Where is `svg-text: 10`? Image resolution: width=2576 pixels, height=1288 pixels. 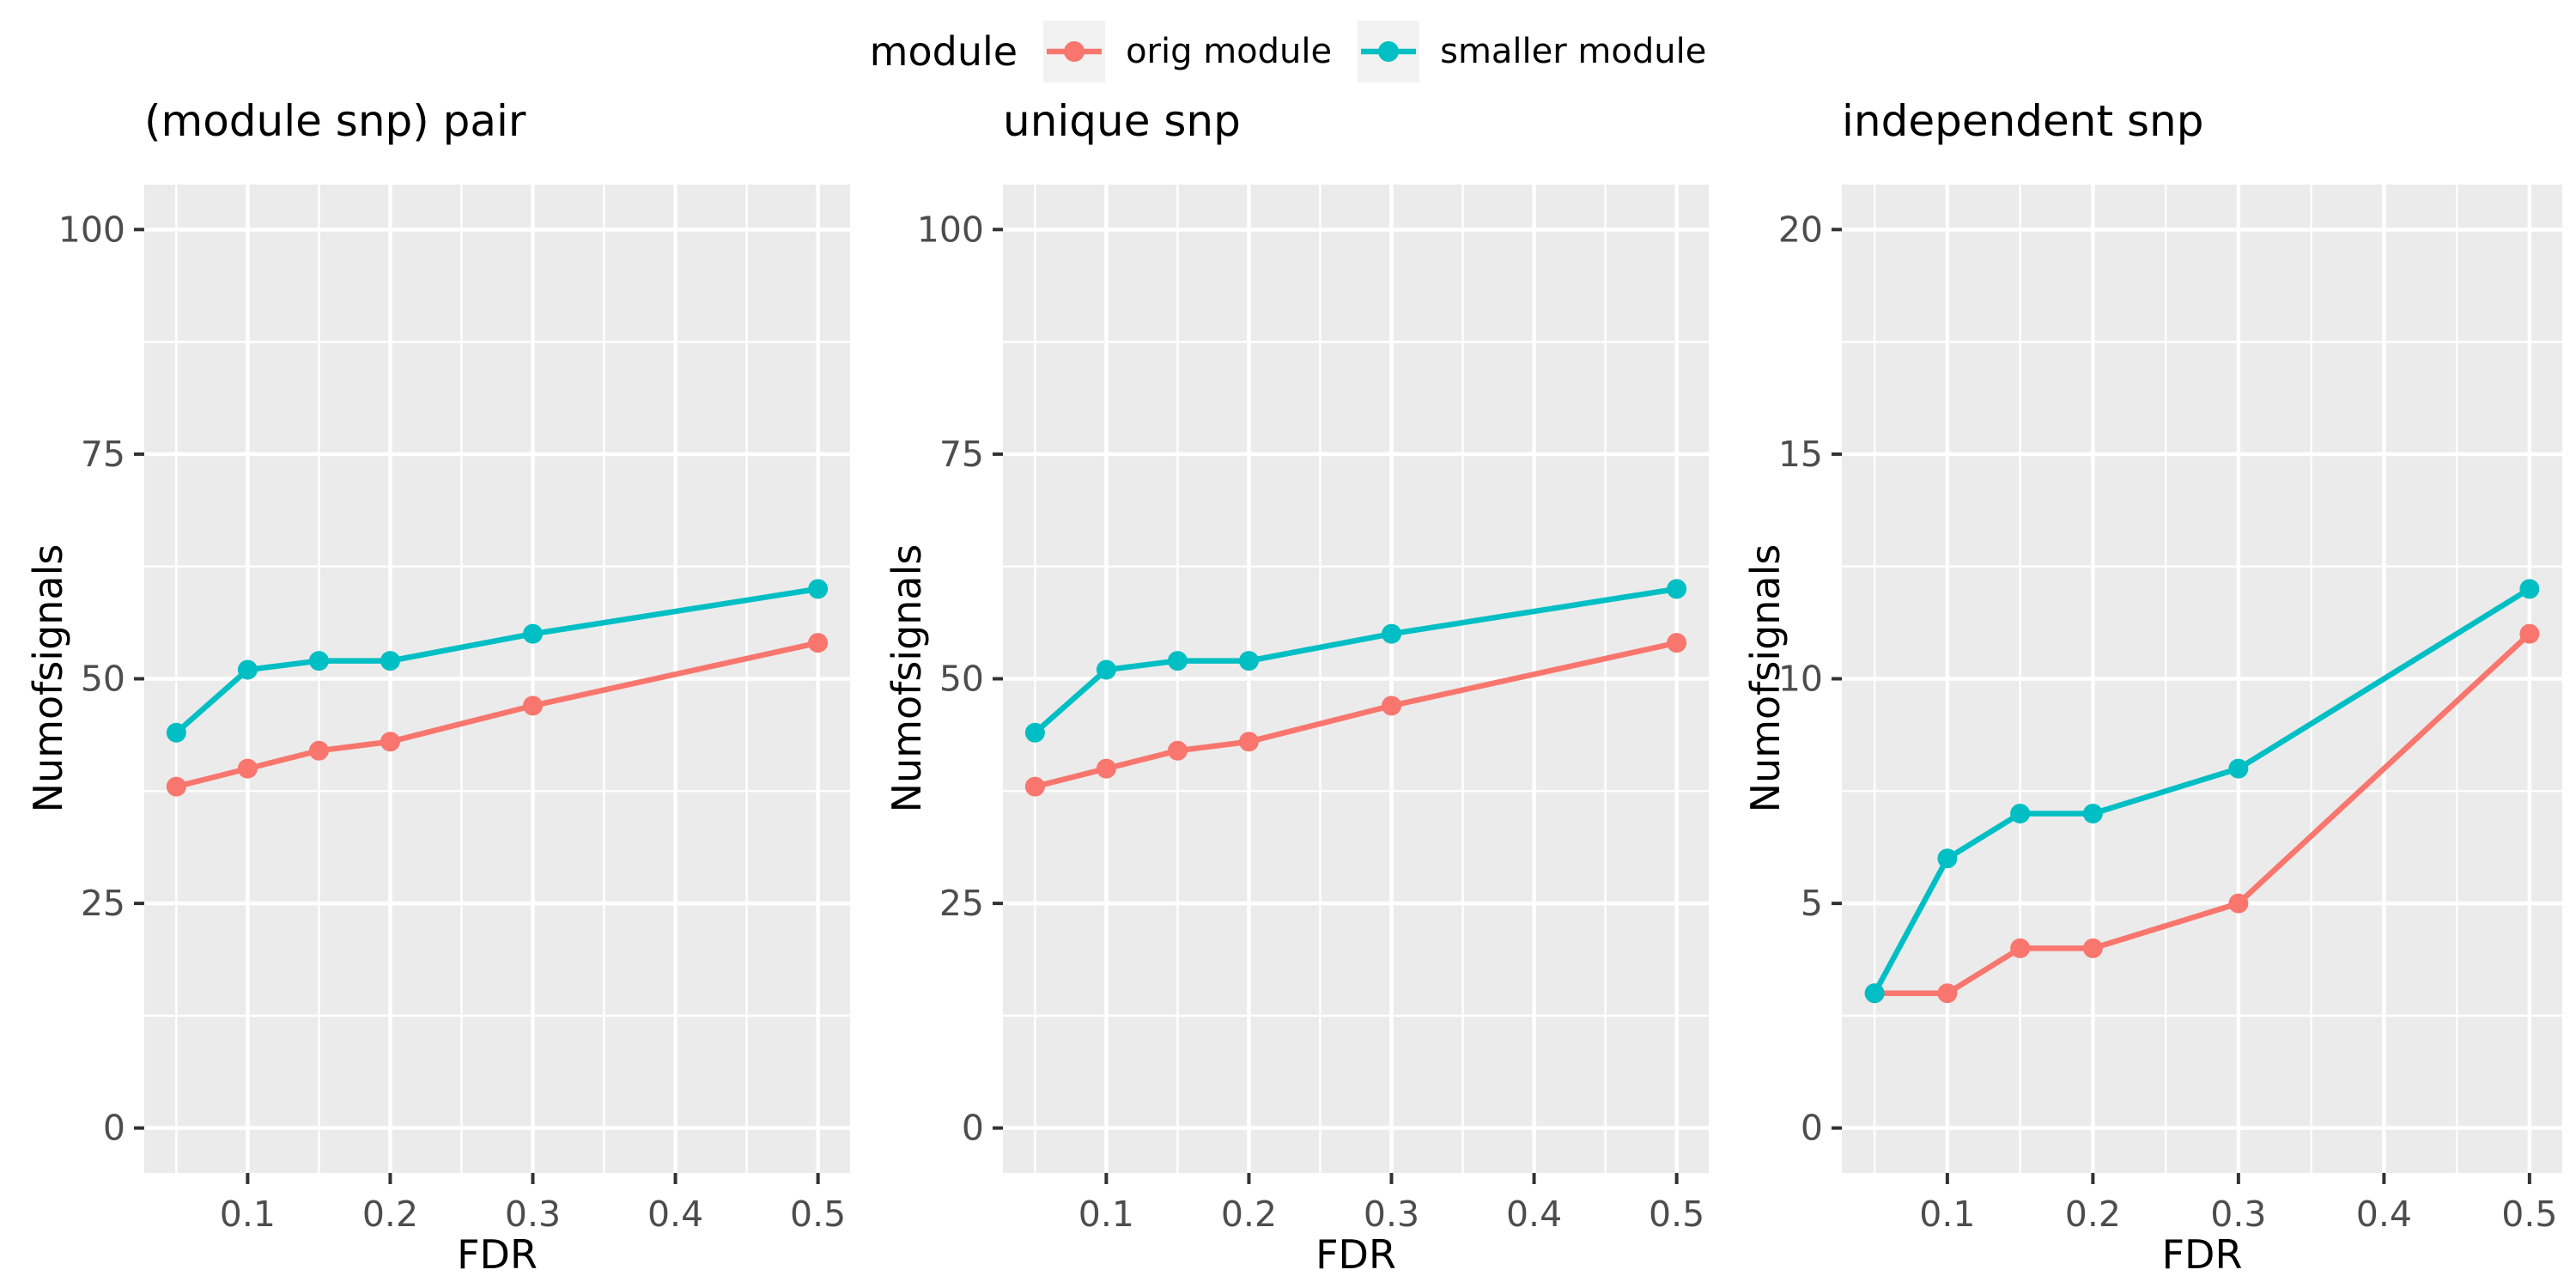
svg-text: 10 is located at coordinates (1800, 680).